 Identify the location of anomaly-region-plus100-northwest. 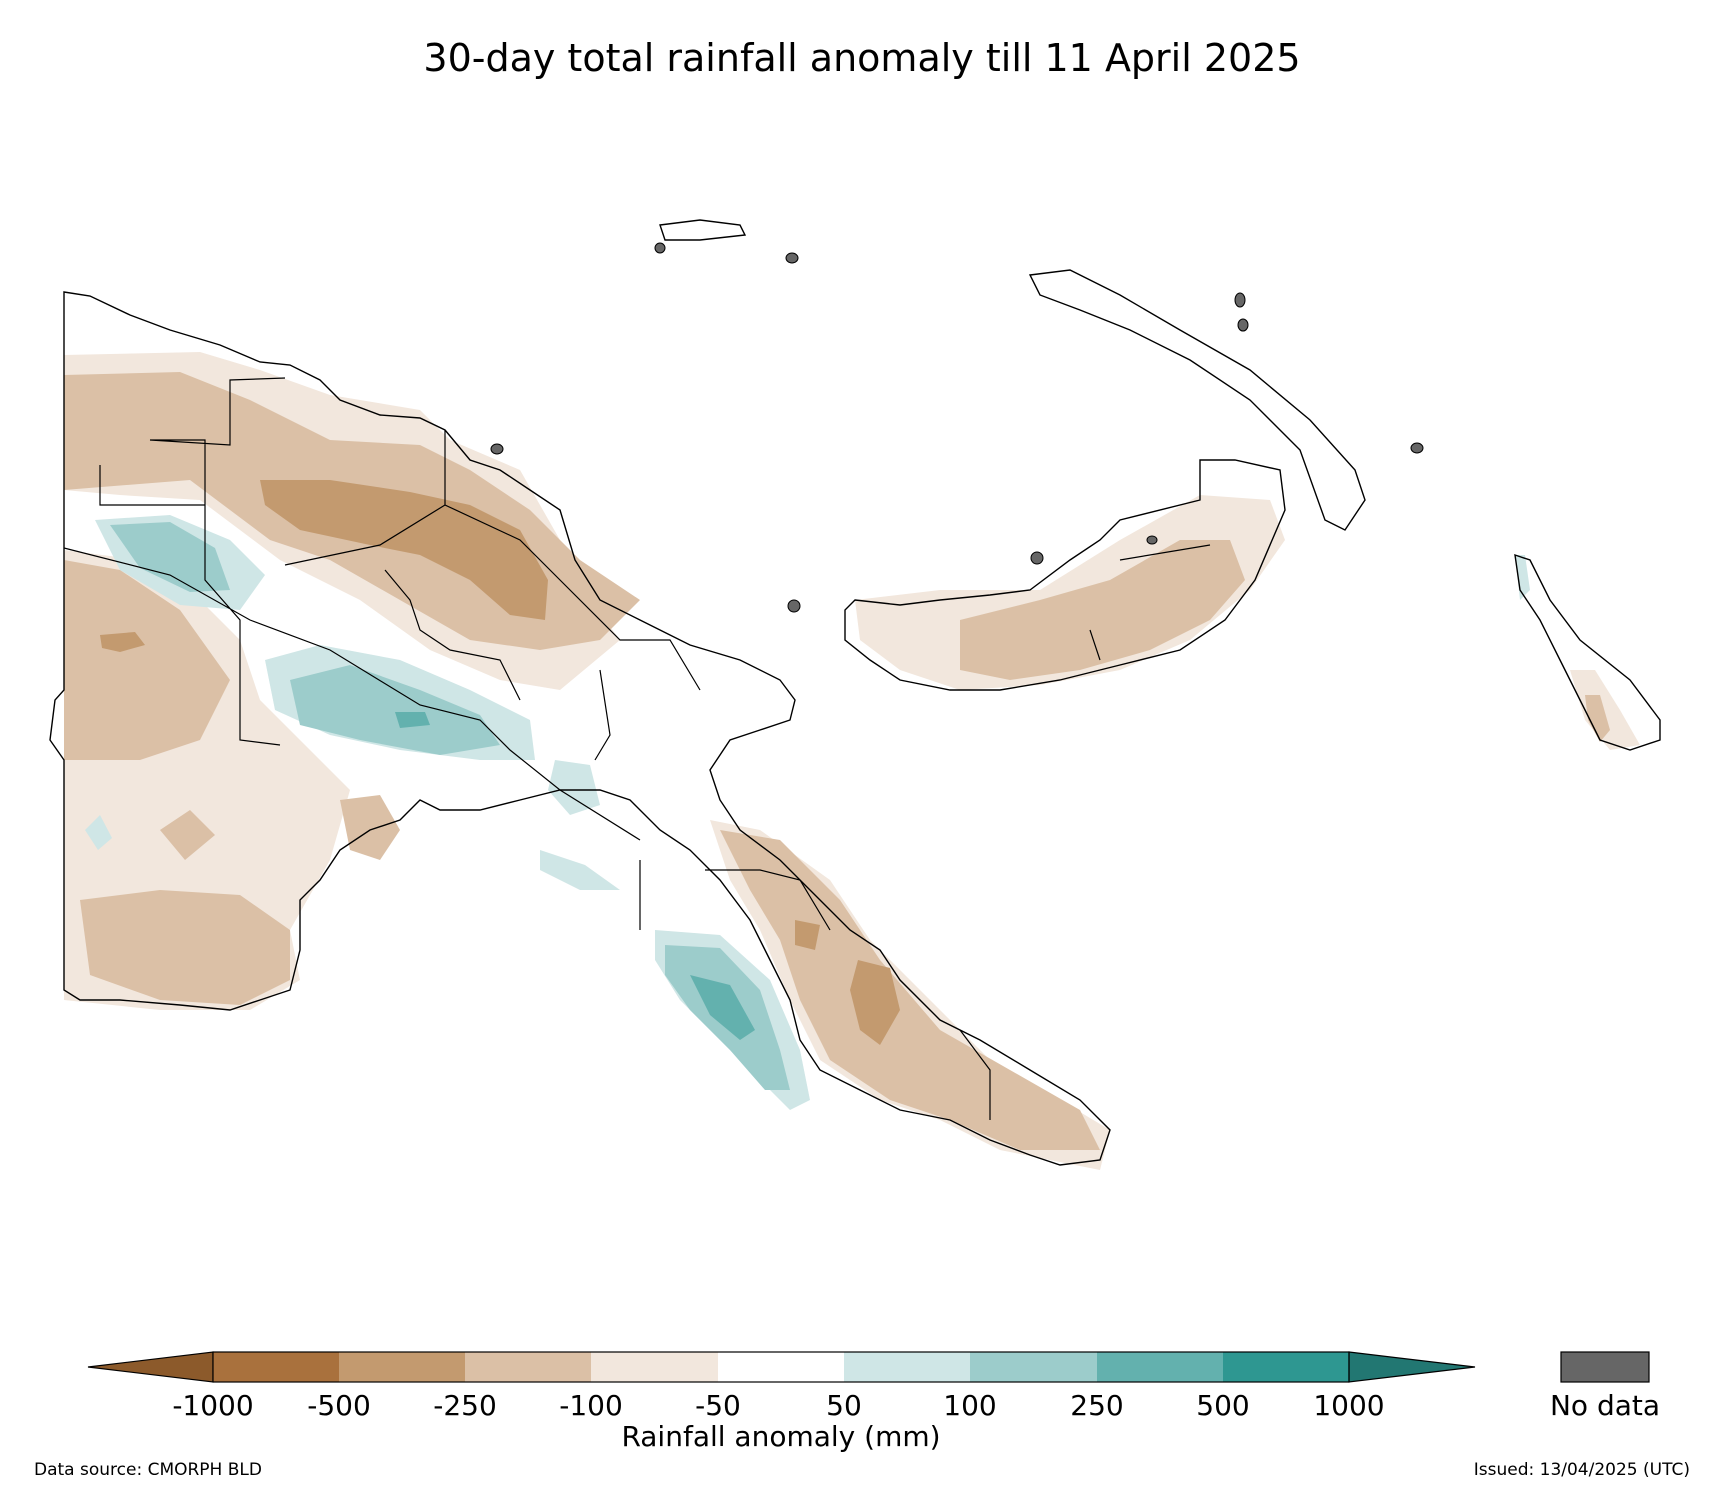
(170, 557).